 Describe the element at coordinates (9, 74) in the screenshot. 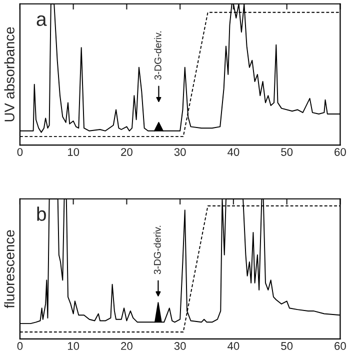

I see `y-axis-title: UV absorbance` at that location.